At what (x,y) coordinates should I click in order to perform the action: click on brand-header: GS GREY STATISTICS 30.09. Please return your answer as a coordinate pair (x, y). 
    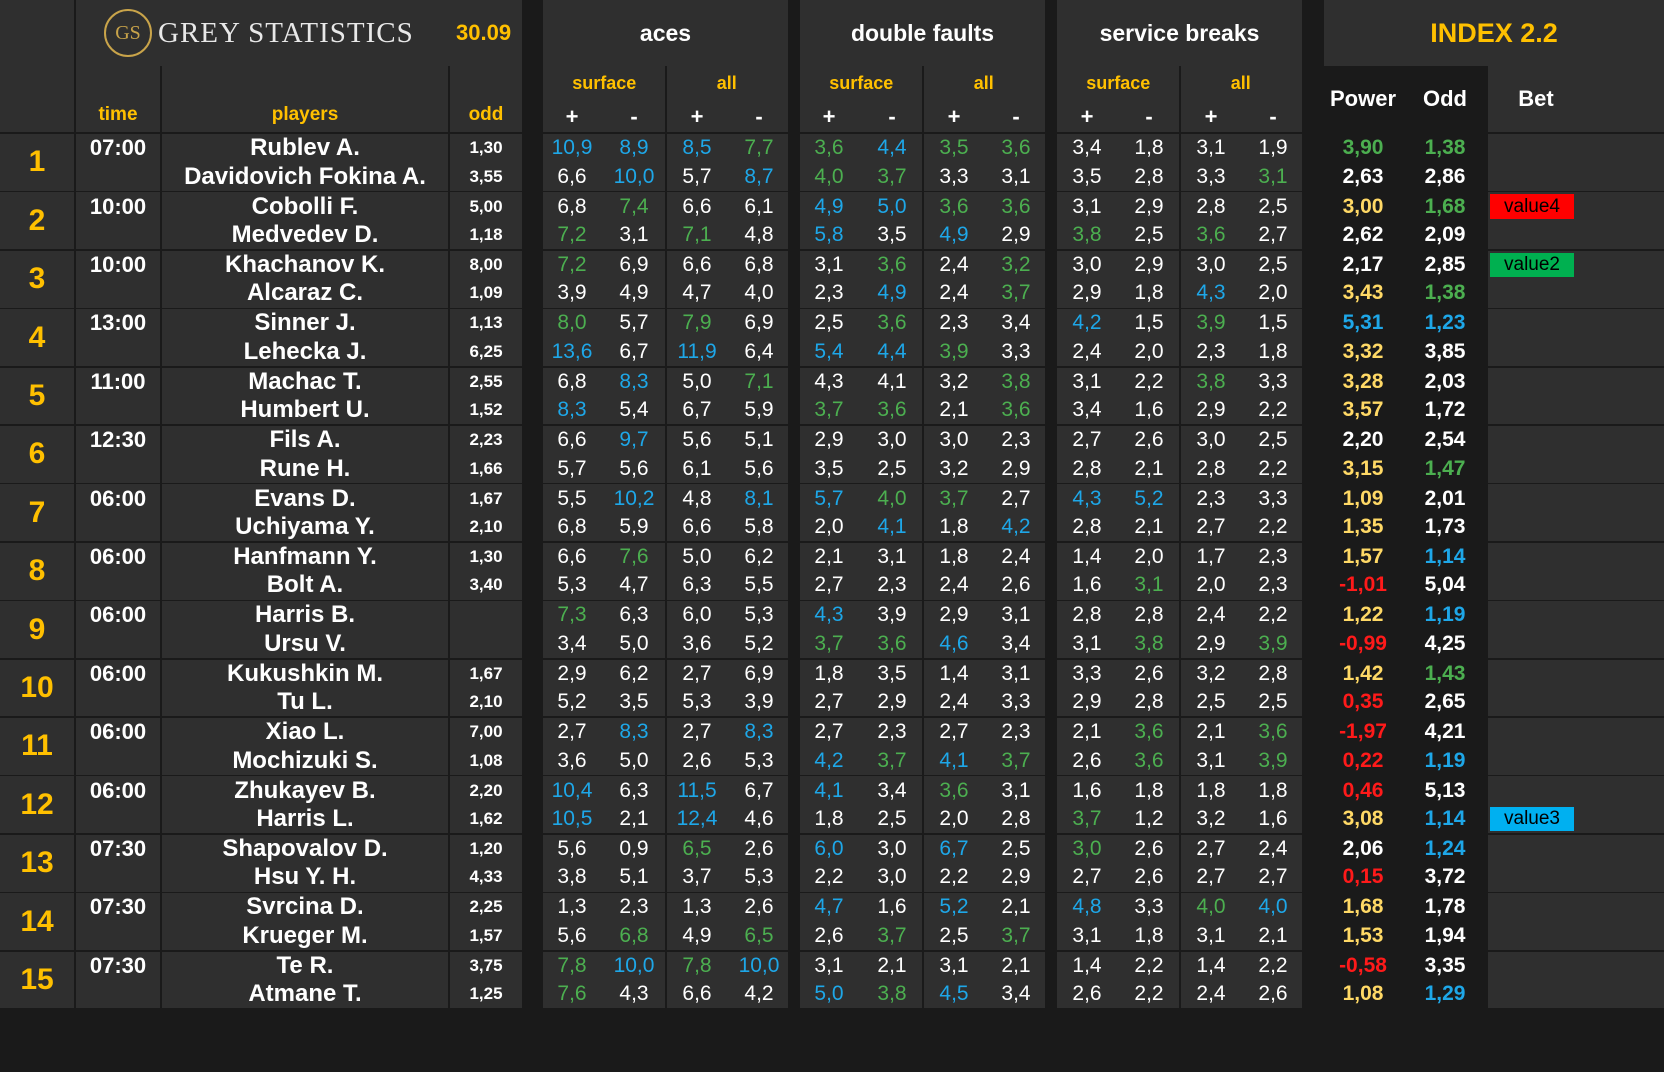
    Looking at the image, I should click on (299, 33).